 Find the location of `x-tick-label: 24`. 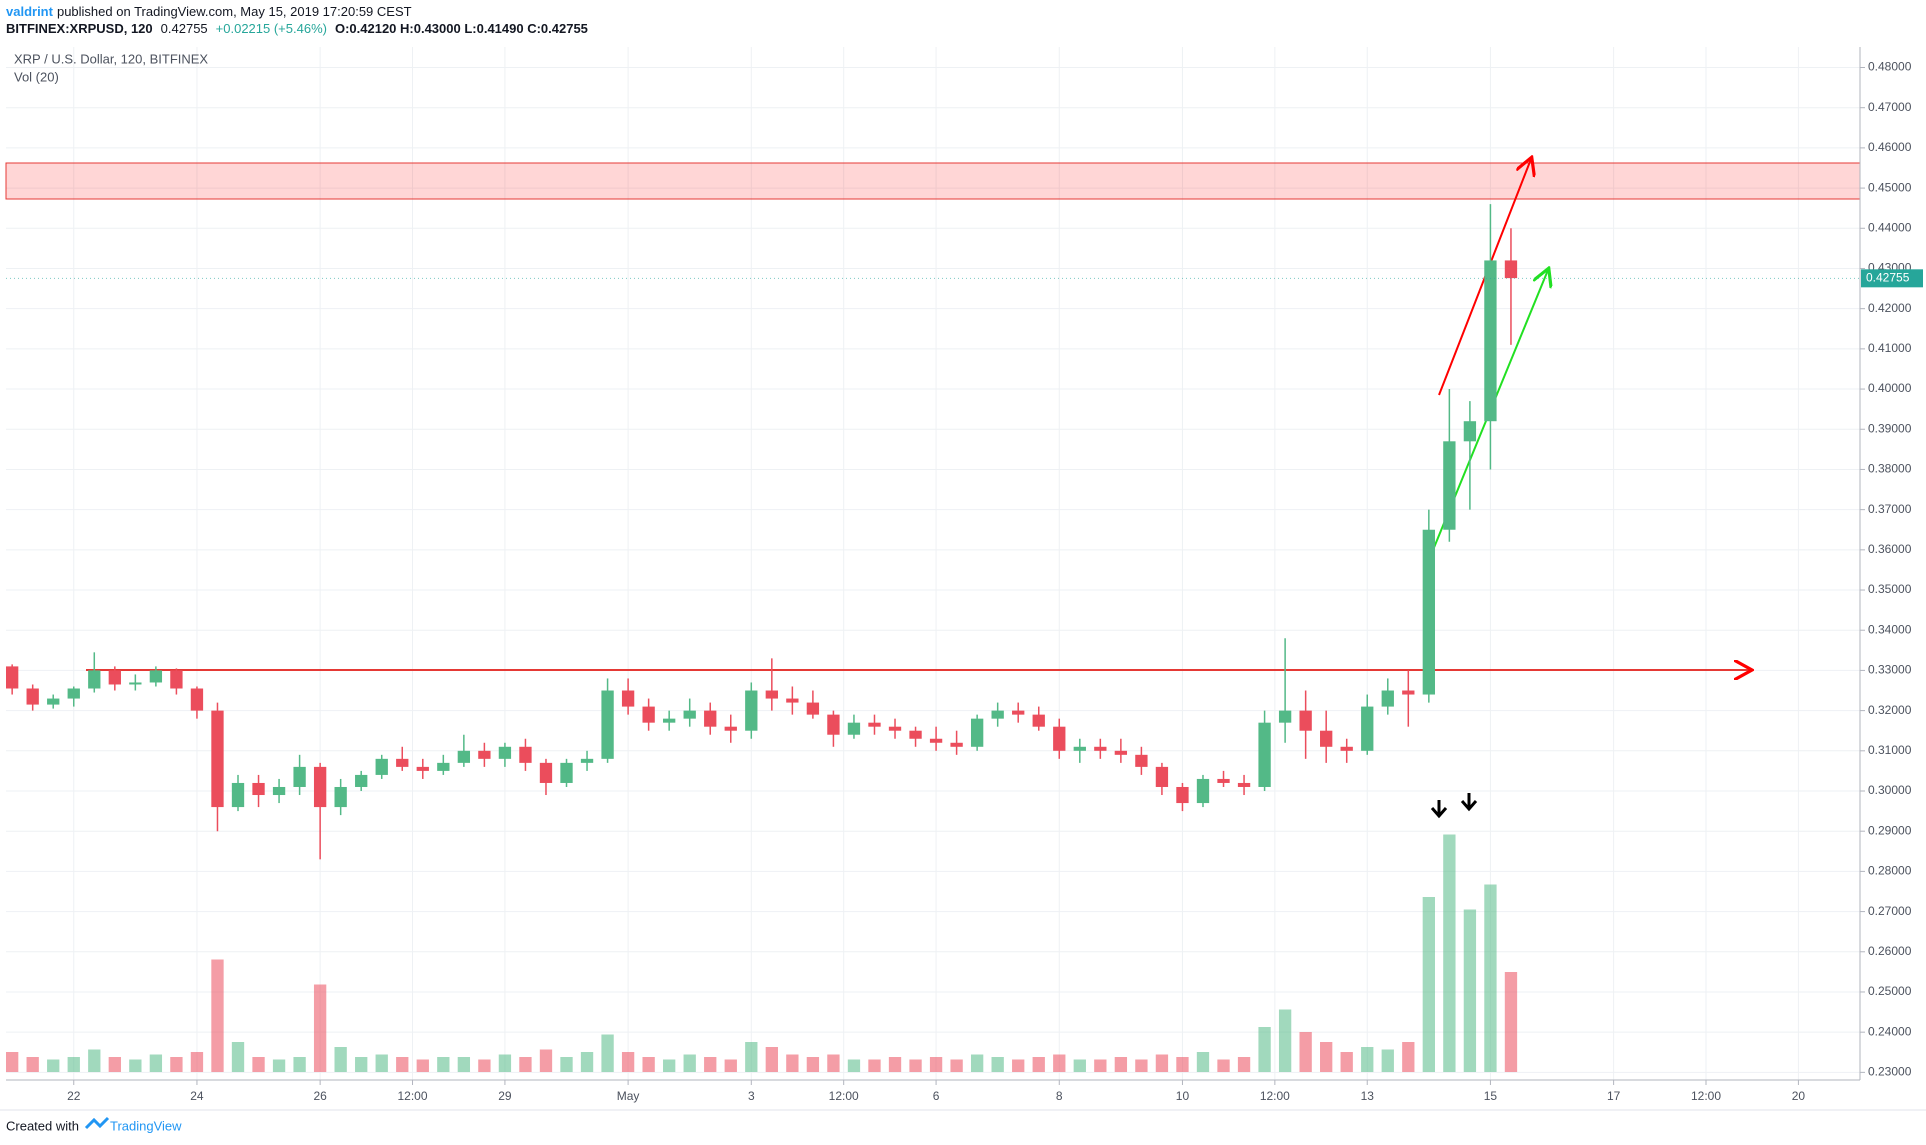

x-tick-label: 24 is located at coordinates (197, 1096).